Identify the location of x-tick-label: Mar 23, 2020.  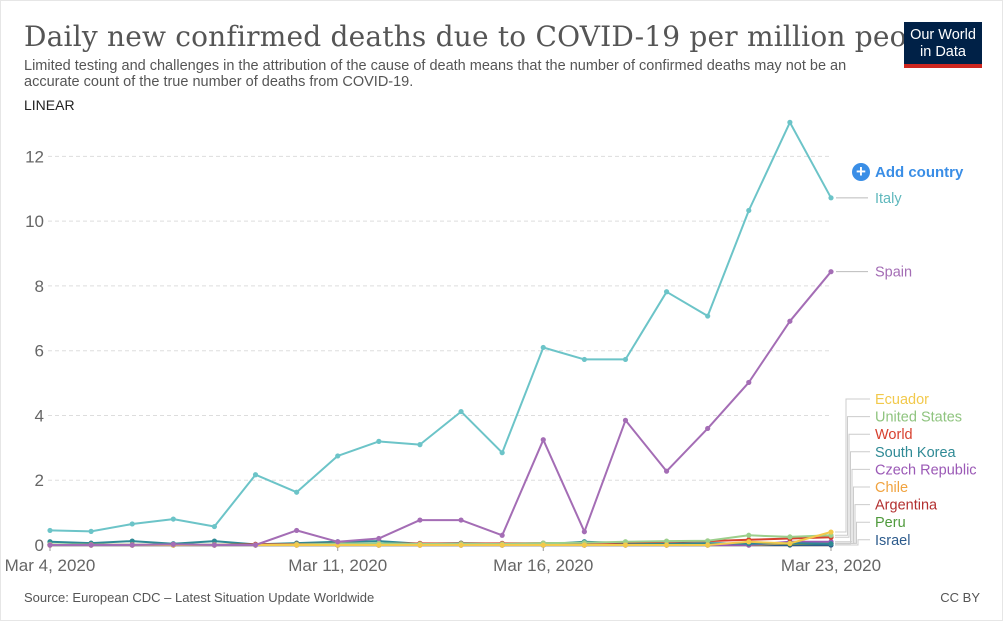
(831, 565).